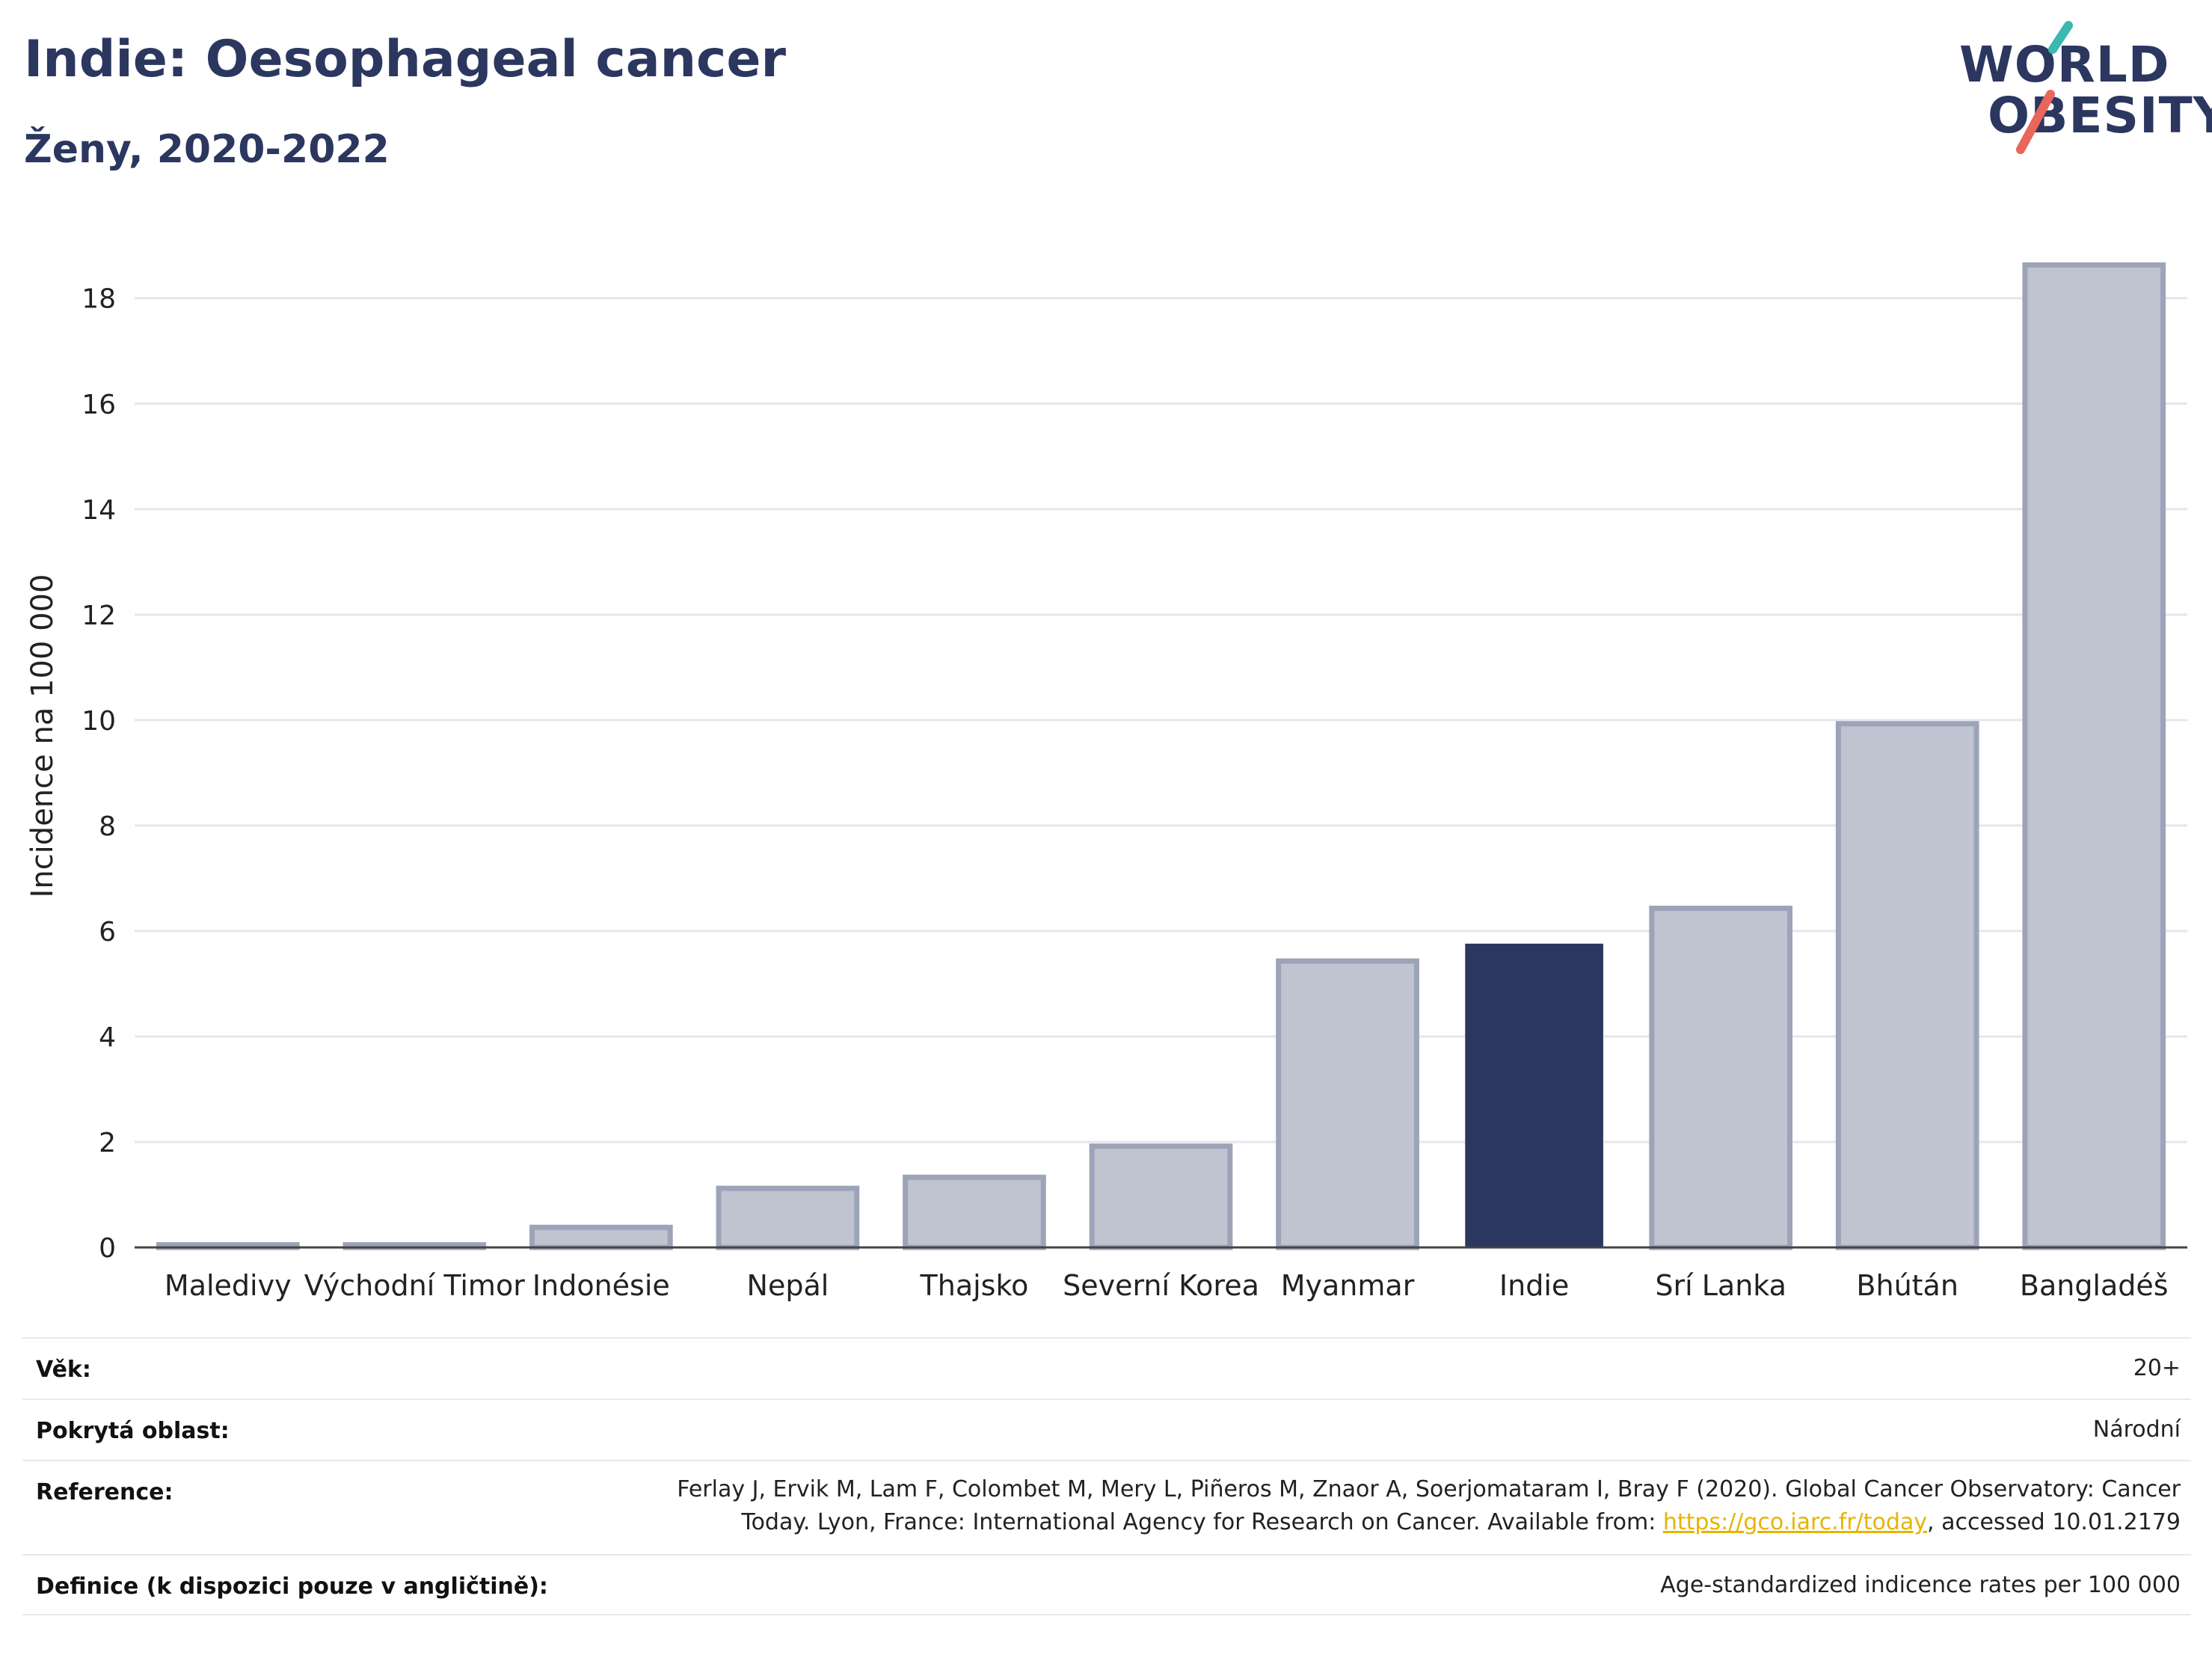 This screenshot has width=2212, height=1655. What do you see at coordinates (2054, 1522) in the screenshot?
I see `reference-line-2-post: , accessed 10.01.2179` at bounding box center [2054, 1522].